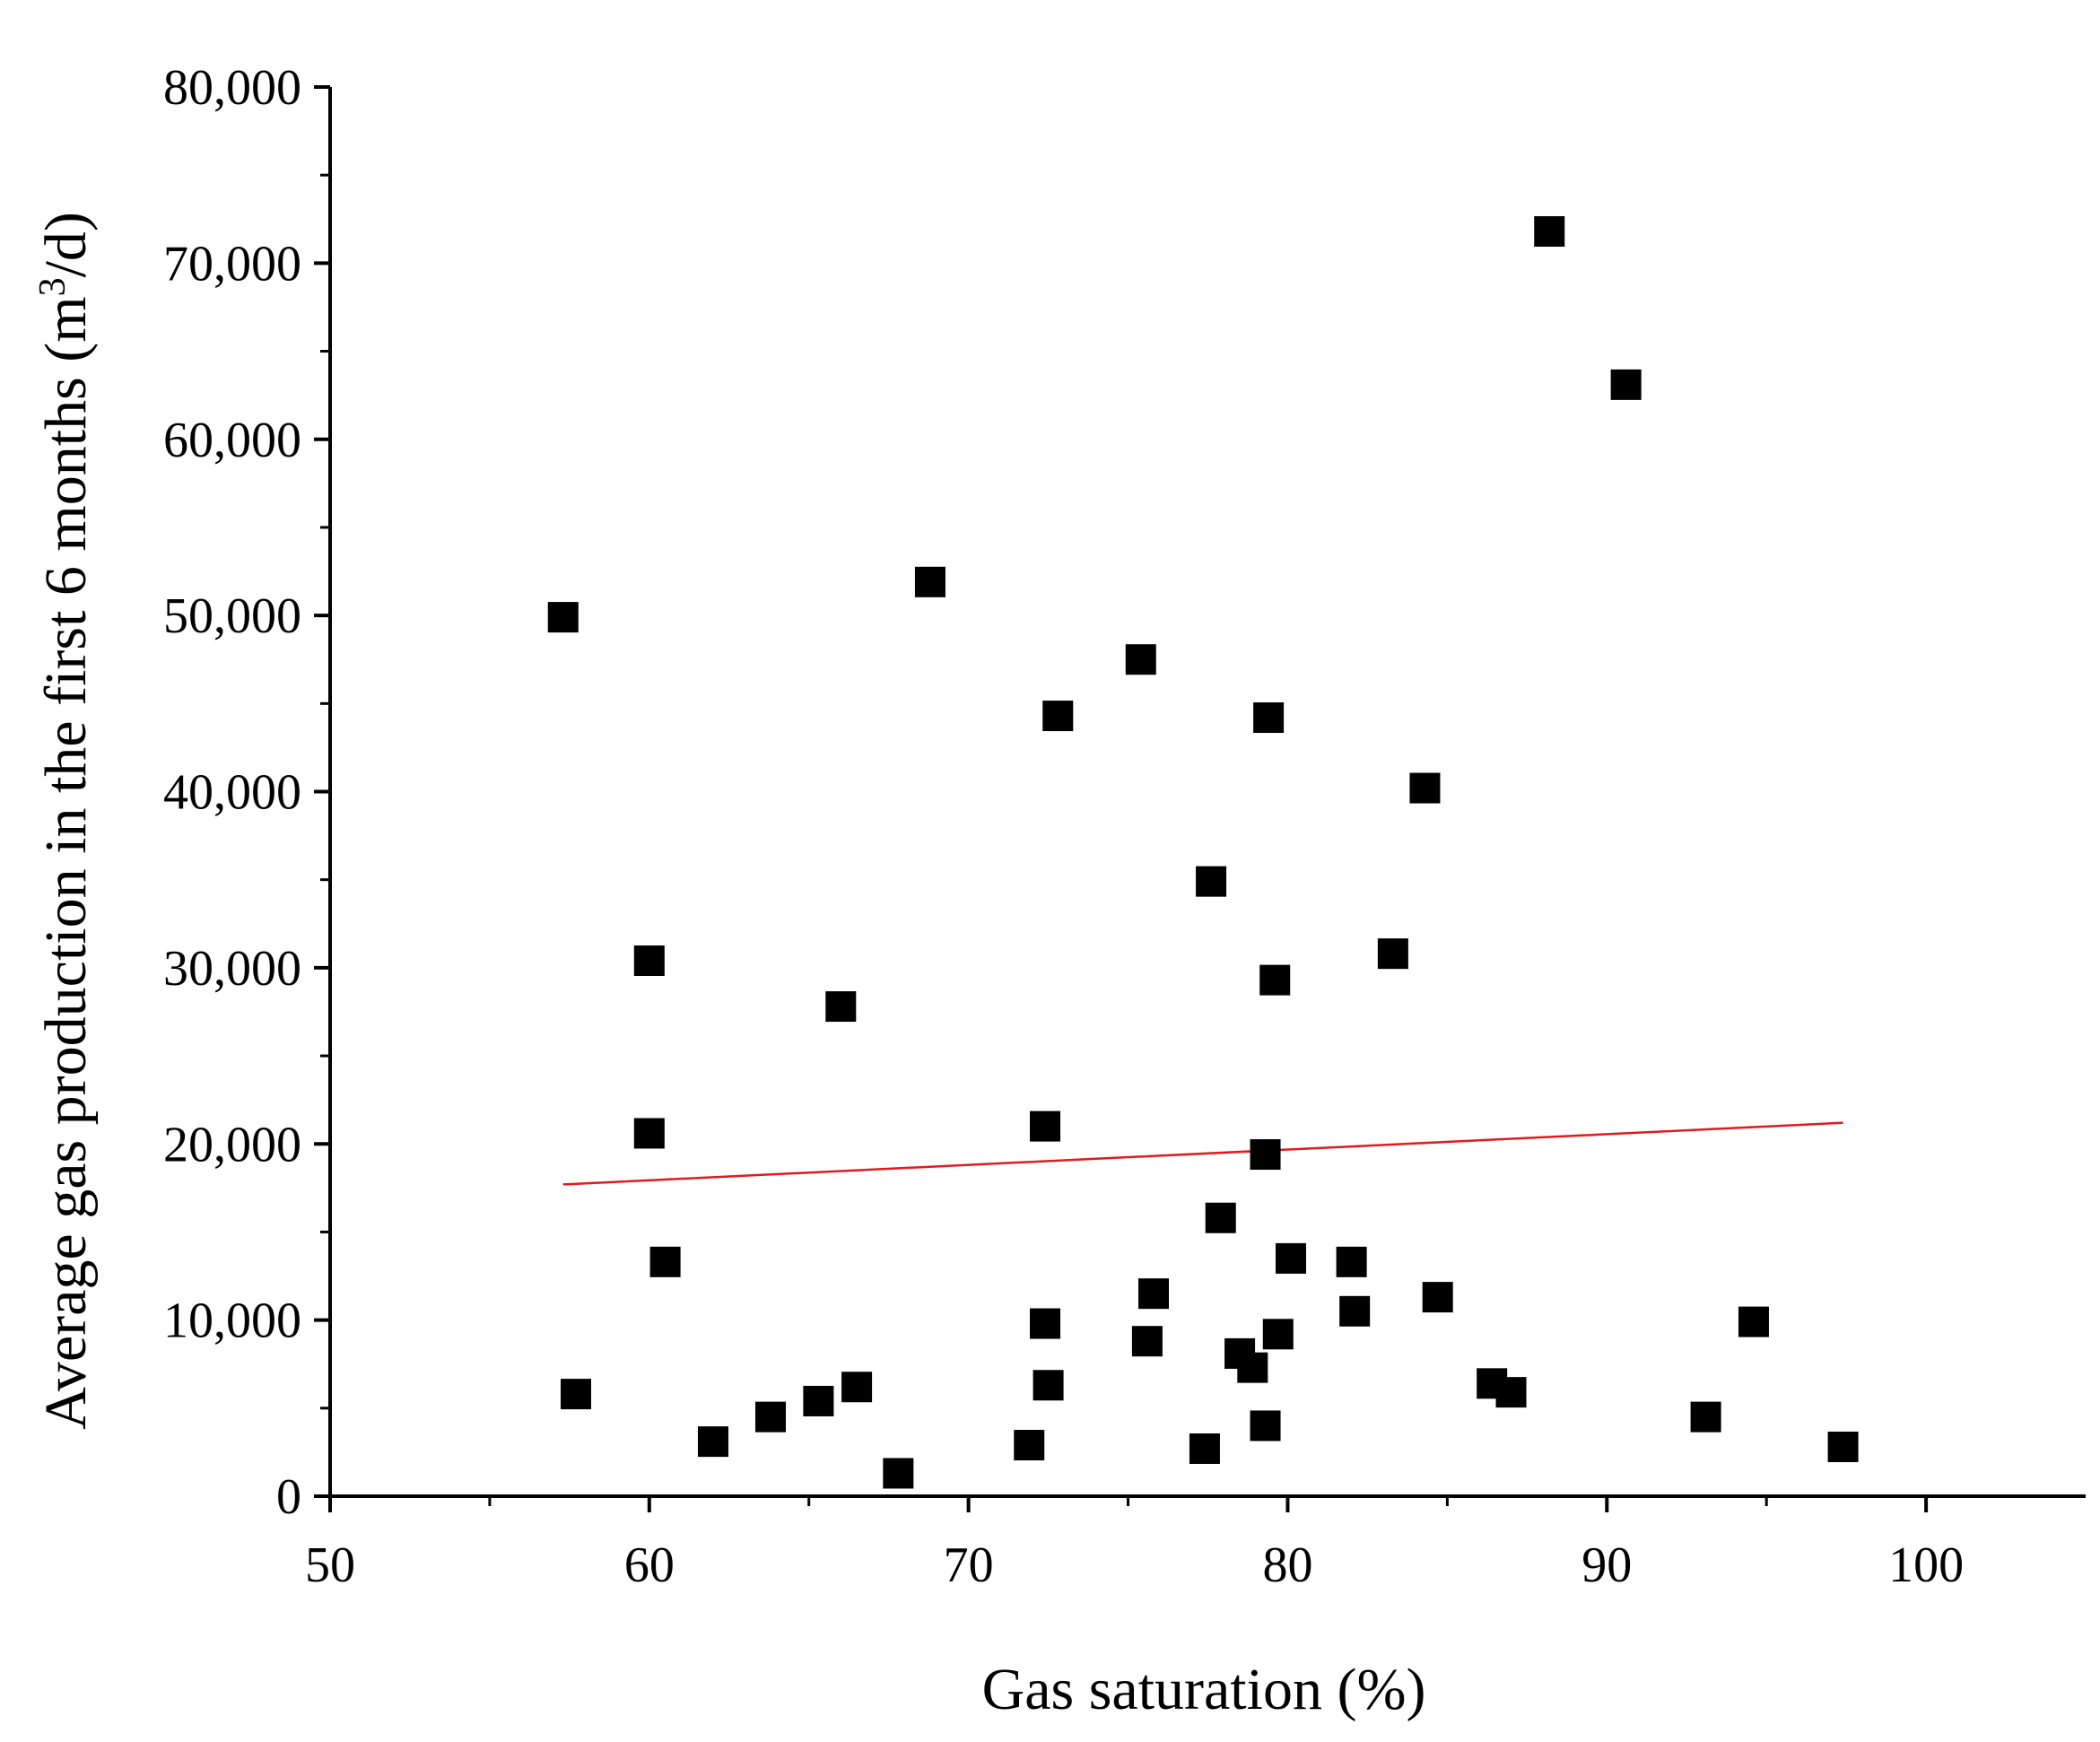 The width and height of the screenshot is (2100, 1742). I want to click on x-tick-label: 70, so click(969, 1565).